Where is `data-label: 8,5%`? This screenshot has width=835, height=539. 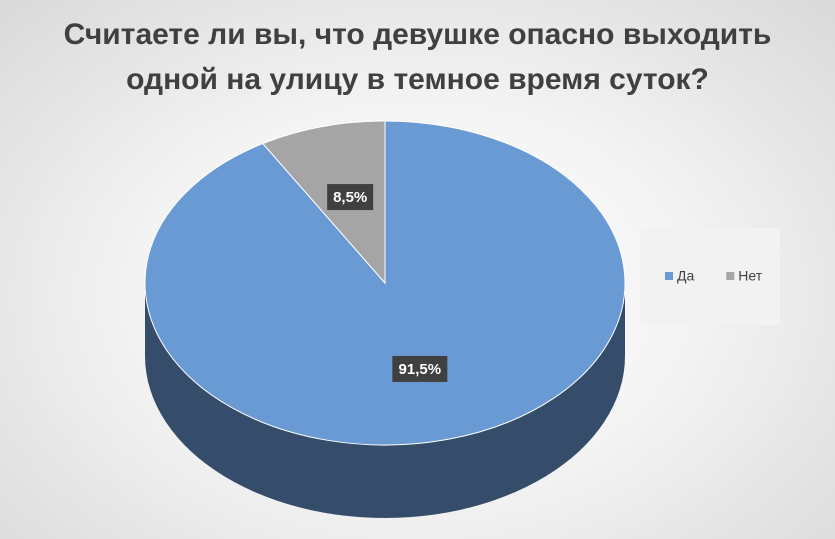
data-label: 8,5% is located at coordinates (350, 197).